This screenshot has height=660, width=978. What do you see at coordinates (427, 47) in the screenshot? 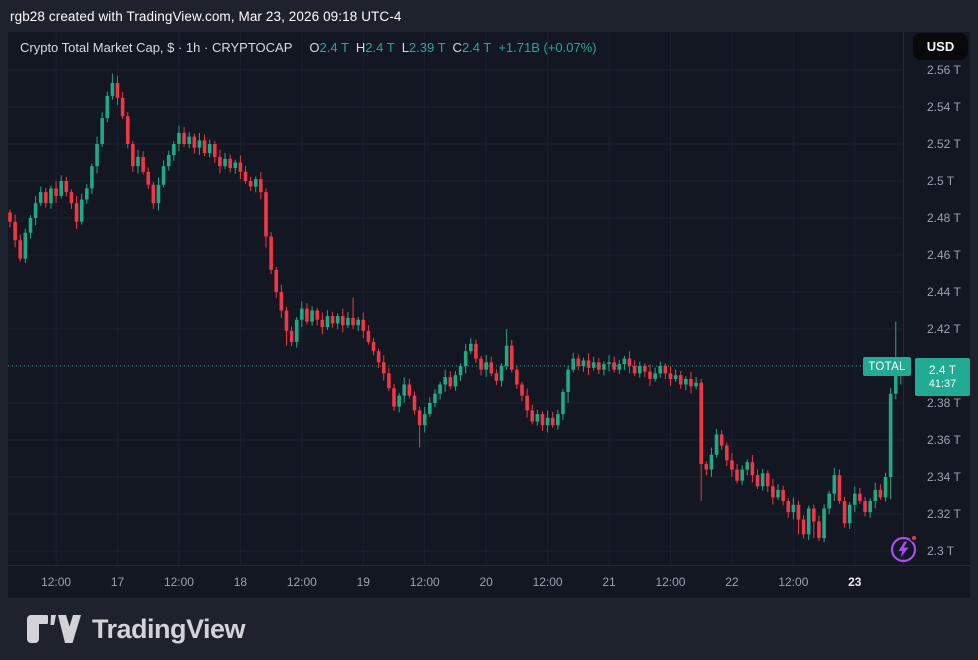
I see `low-value: 2.39 T` at bounding box center [427, 47].